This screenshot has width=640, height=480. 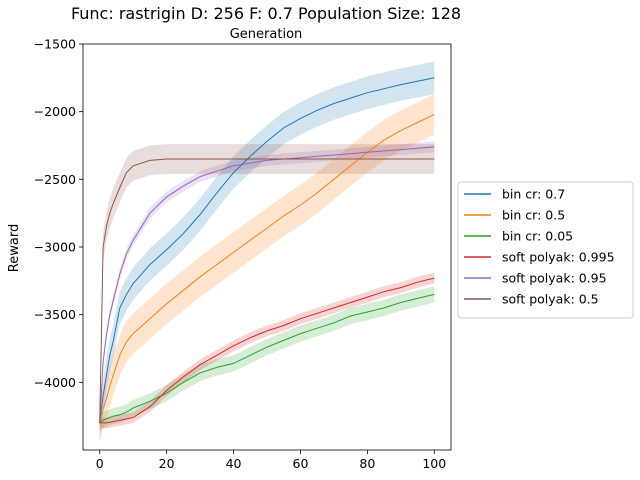 What do you see at coordinates (14, 248) in the screenshot?
I see `y-axis-label: Reward` at bounding box center [14, 248].